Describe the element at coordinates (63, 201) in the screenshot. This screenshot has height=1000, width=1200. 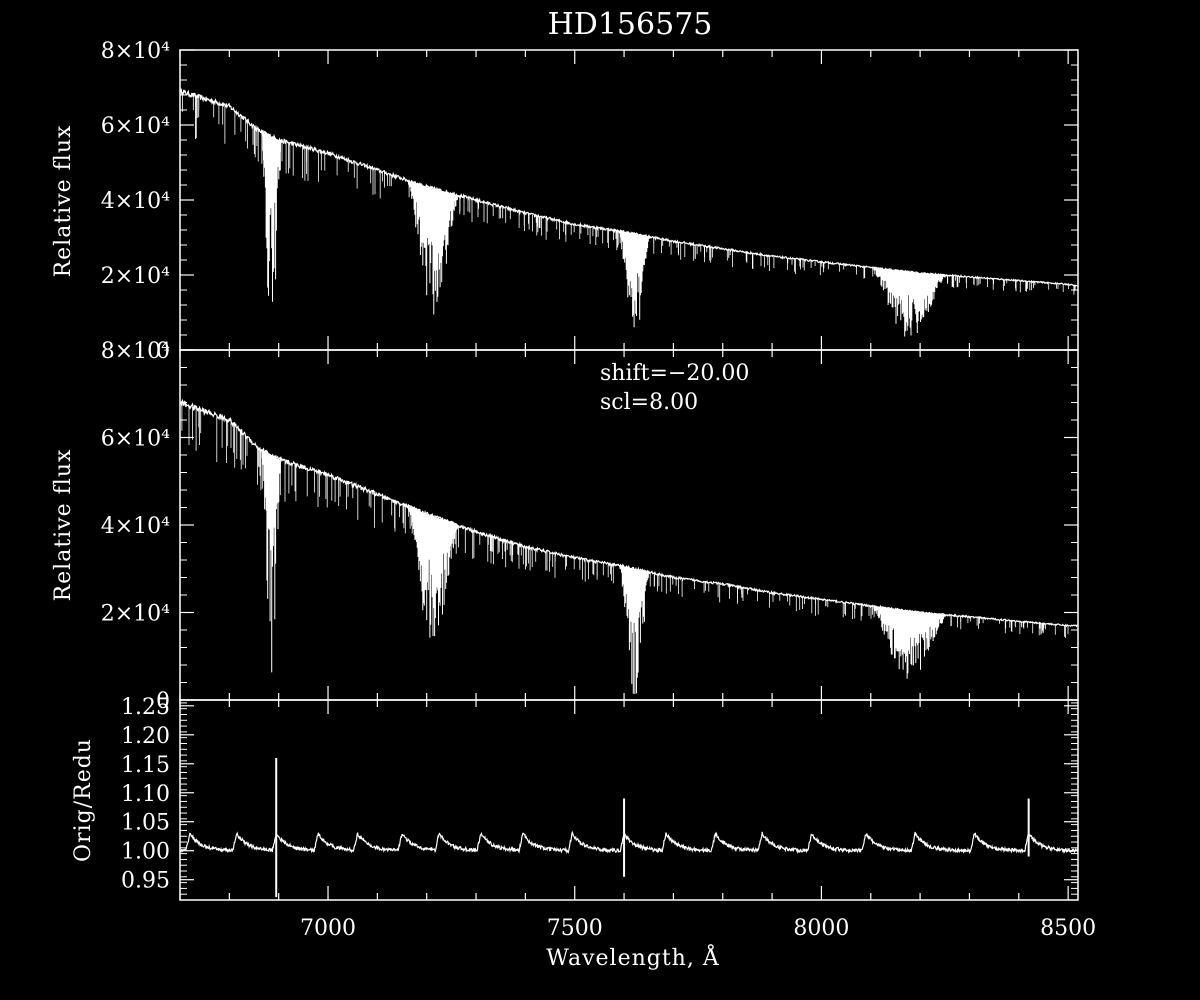
I see `y-axis-label-original: Relative flux` at that location.